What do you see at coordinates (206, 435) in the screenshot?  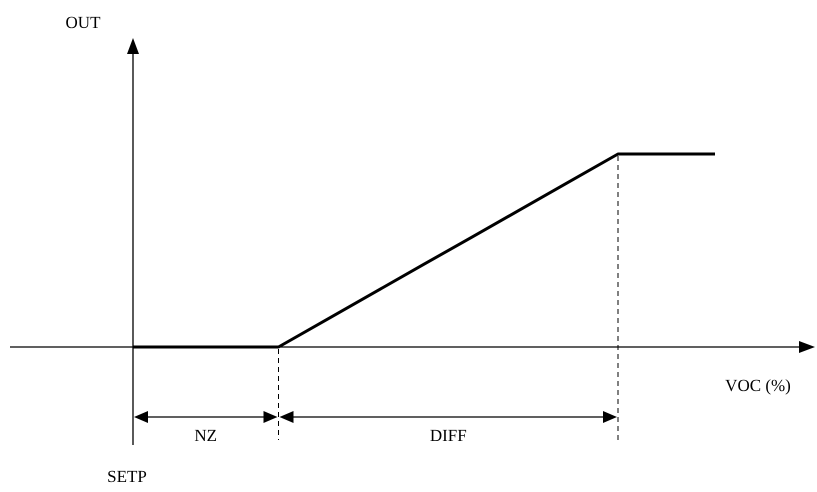 I see `text: NZ` at bounding box center [206, 435].